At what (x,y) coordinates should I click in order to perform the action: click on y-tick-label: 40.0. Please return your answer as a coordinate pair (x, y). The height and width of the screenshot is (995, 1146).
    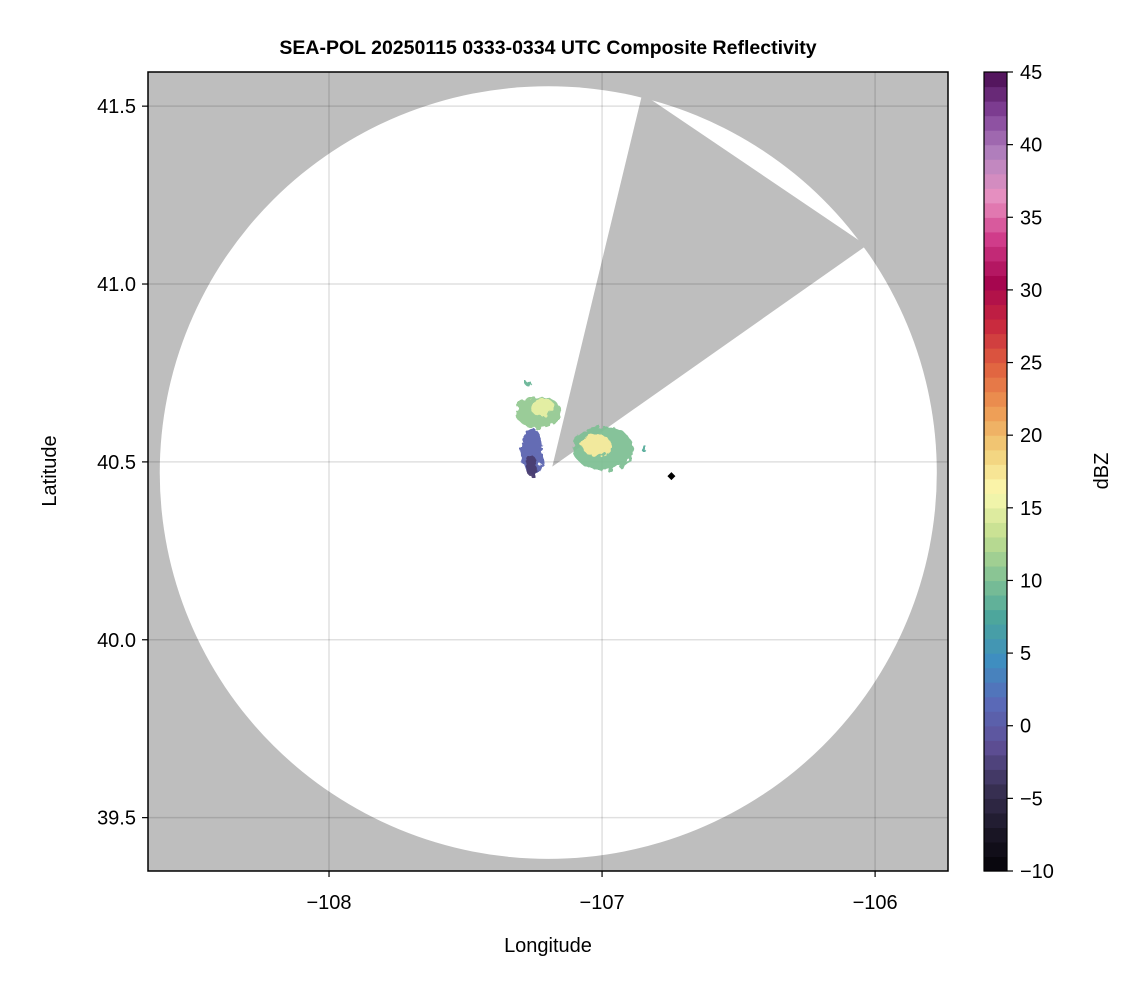
    Looking at the image, I should click on (116, 641).